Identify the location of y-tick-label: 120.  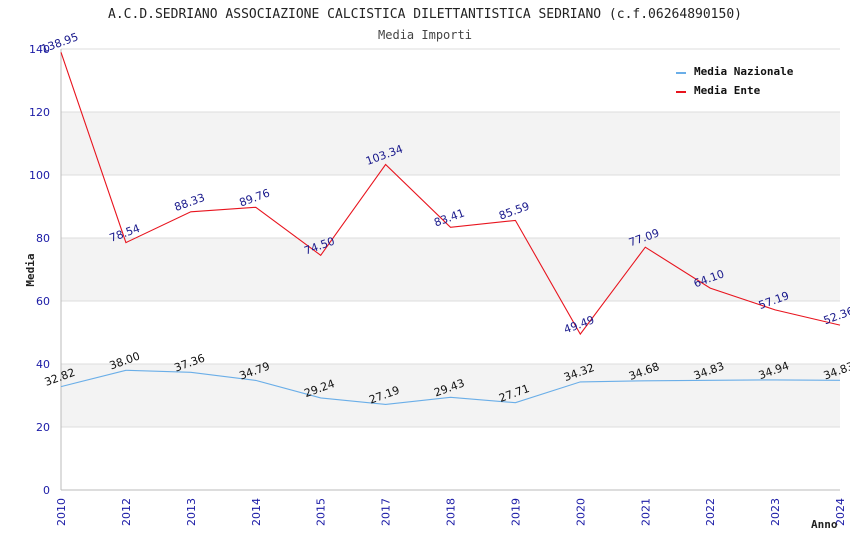
(39, 112).